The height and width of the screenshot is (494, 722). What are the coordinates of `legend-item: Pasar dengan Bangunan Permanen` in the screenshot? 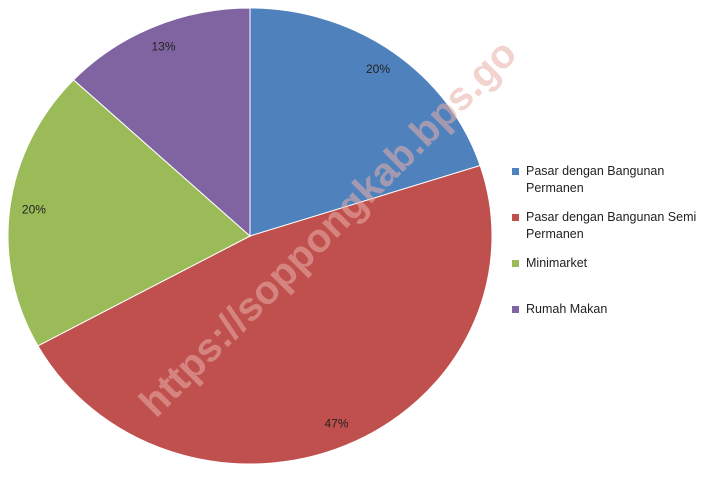 It's located at (616, 180).